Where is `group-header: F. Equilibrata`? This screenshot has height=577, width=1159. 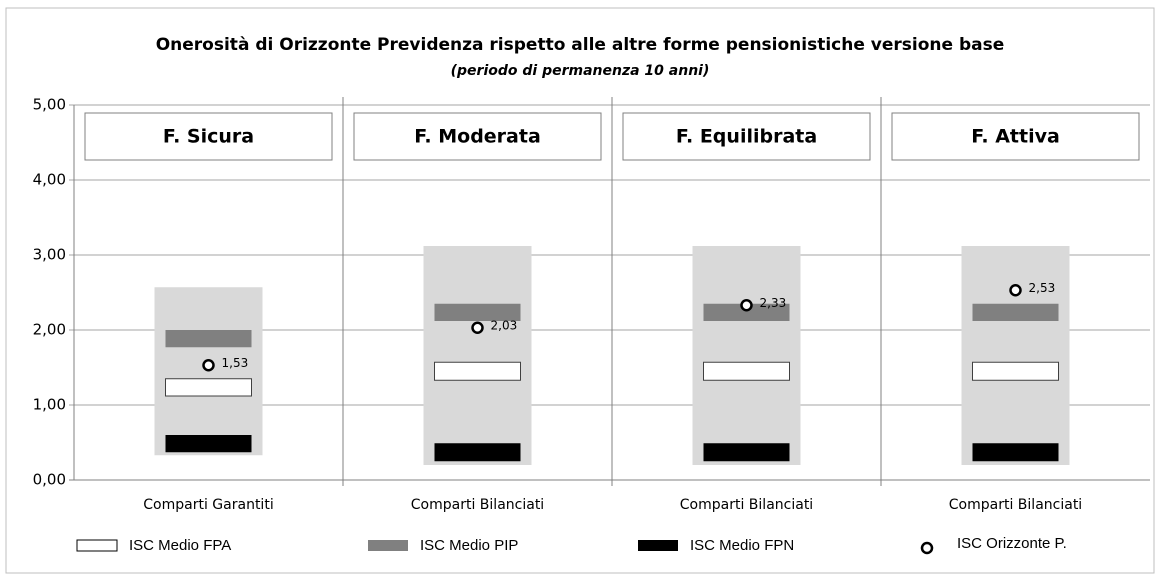 group-header: F. Equilibrata is located at coordinates (746, 137).